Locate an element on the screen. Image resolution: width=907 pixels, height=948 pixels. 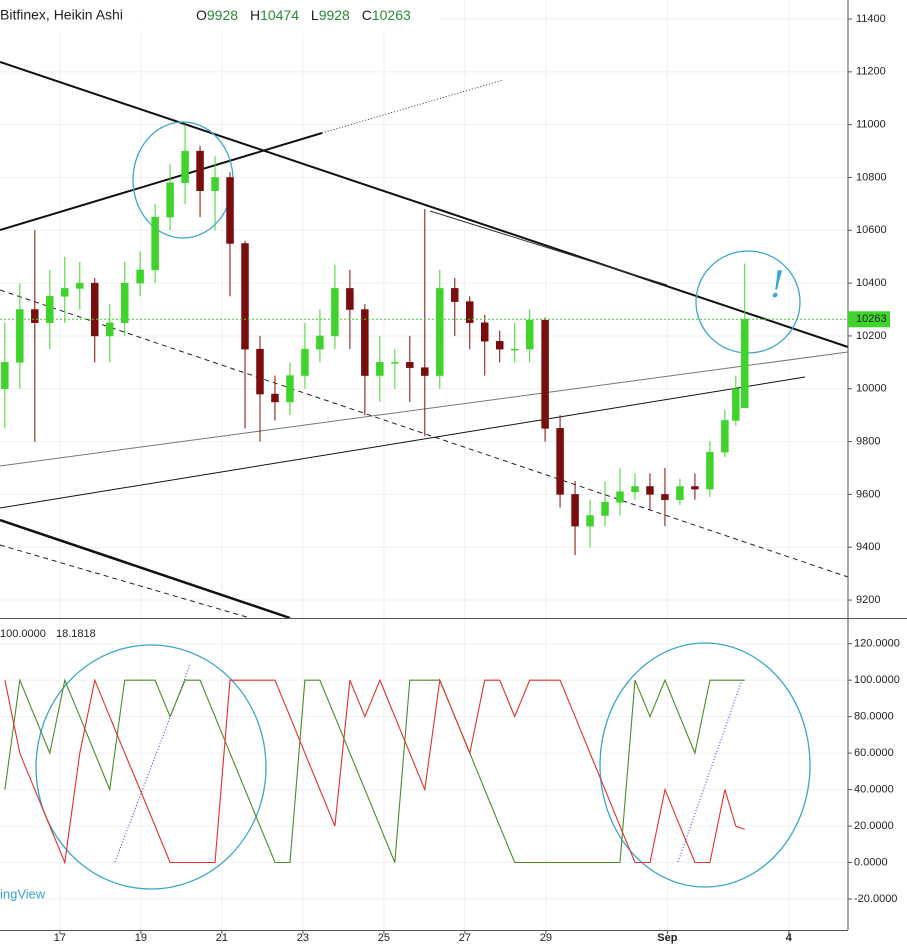
ohlc-name: O is located at coordinates (201, 15).